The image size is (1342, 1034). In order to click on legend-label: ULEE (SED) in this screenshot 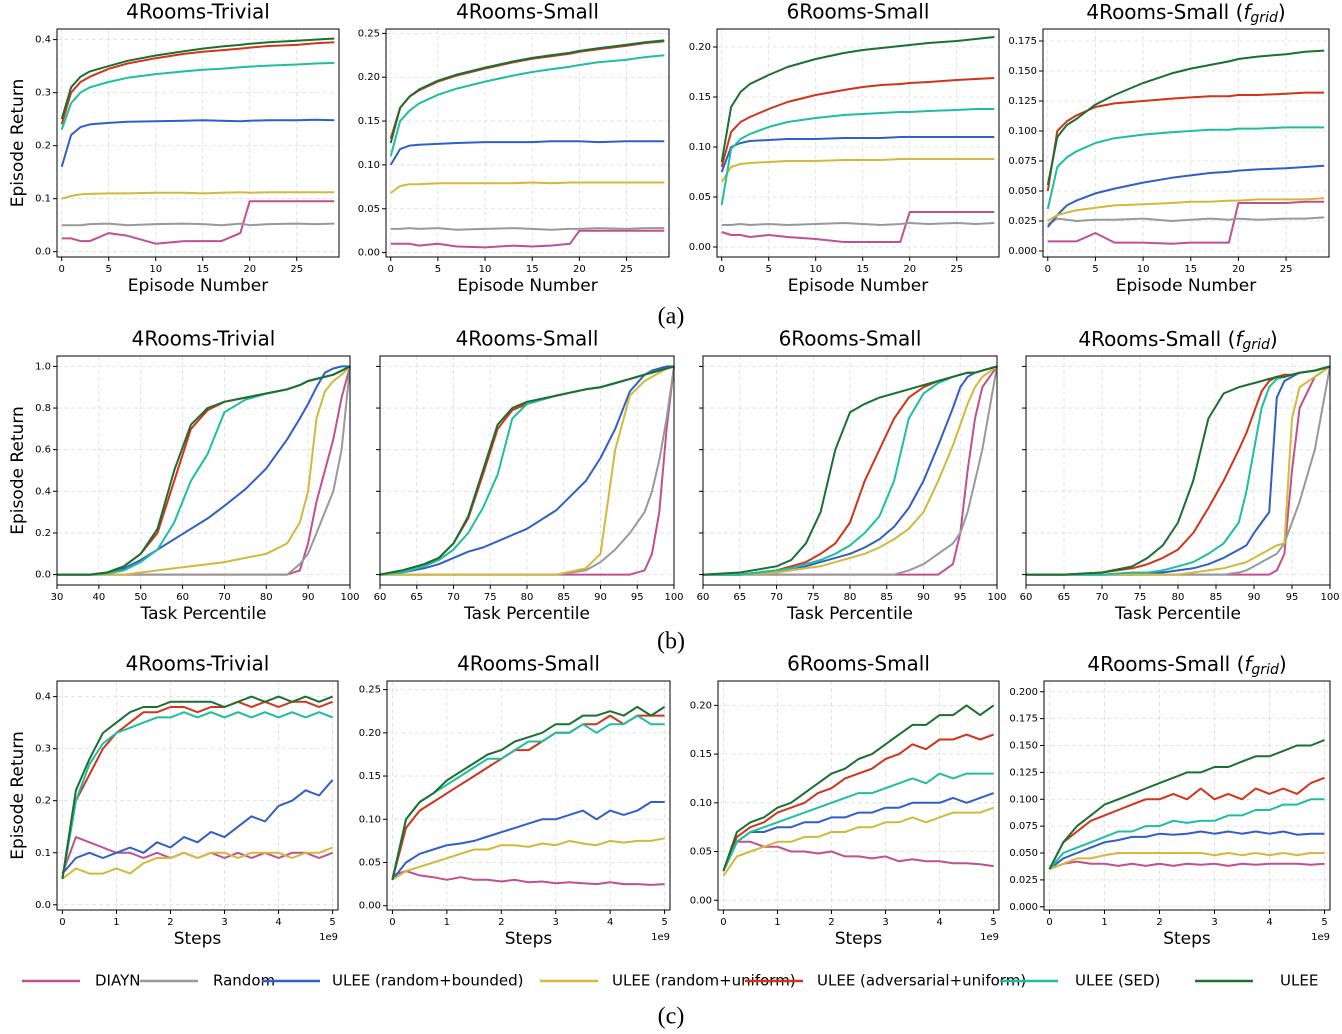, I will do `click(1117, 981)`.